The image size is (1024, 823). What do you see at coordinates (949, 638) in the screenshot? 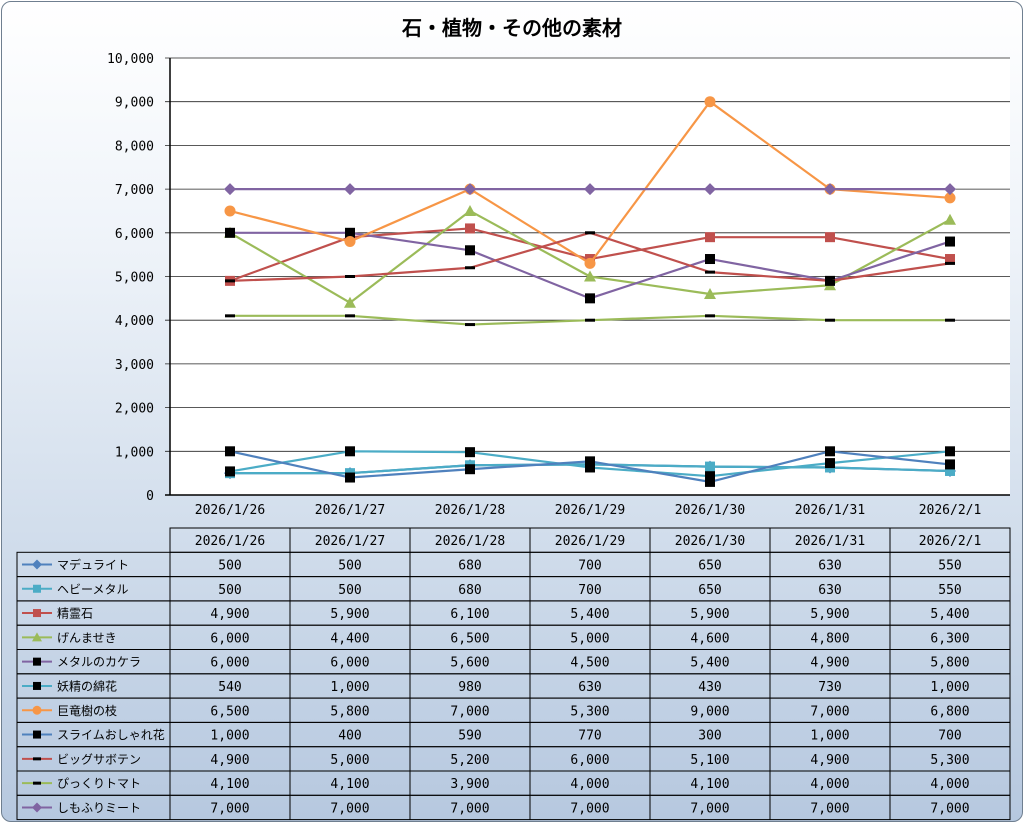
I see `table-cell: 6,300` at bounding box center [949, 638].